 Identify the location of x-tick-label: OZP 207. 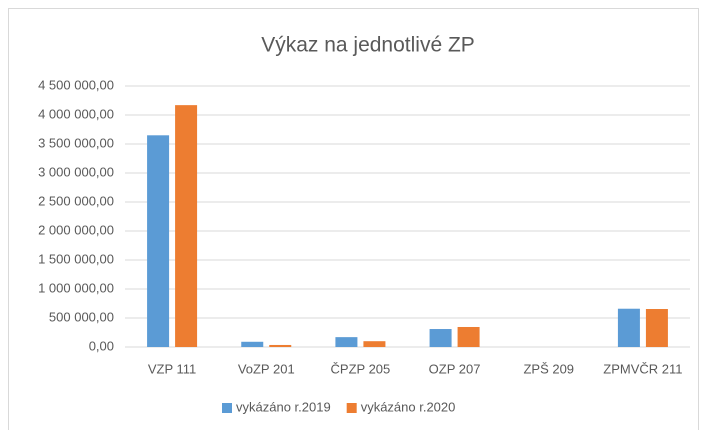
(455, 368).